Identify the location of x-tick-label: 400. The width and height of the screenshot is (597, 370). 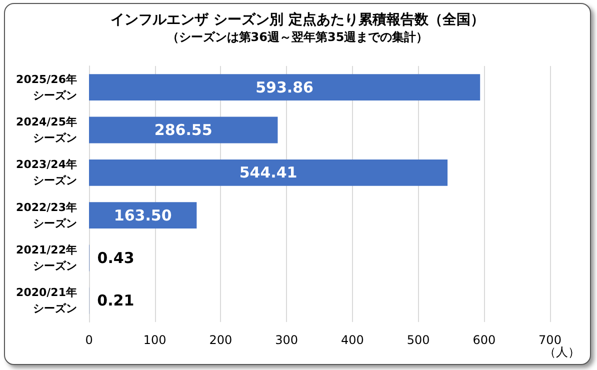
(352, 340).